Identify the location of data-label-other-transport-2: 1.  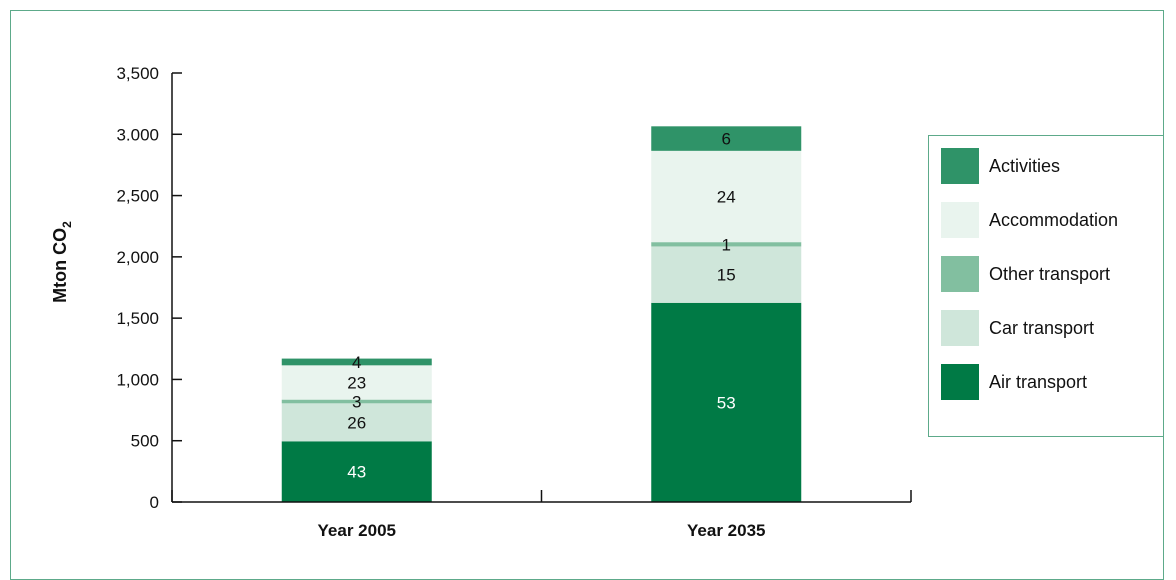
(726, 244).